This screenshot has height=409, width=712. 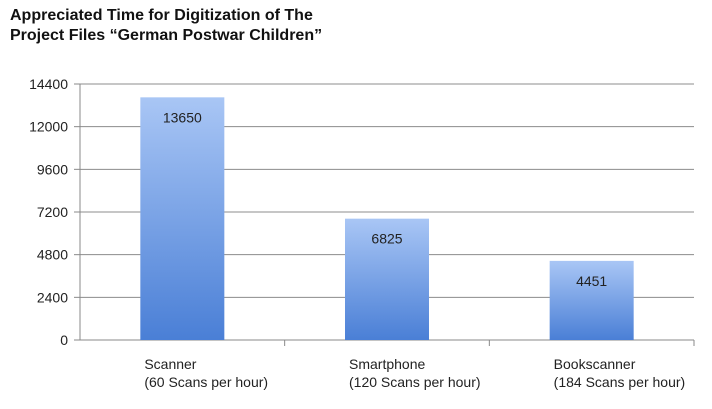 I want to click on data-label: 13650, so click(x=182, y=117).